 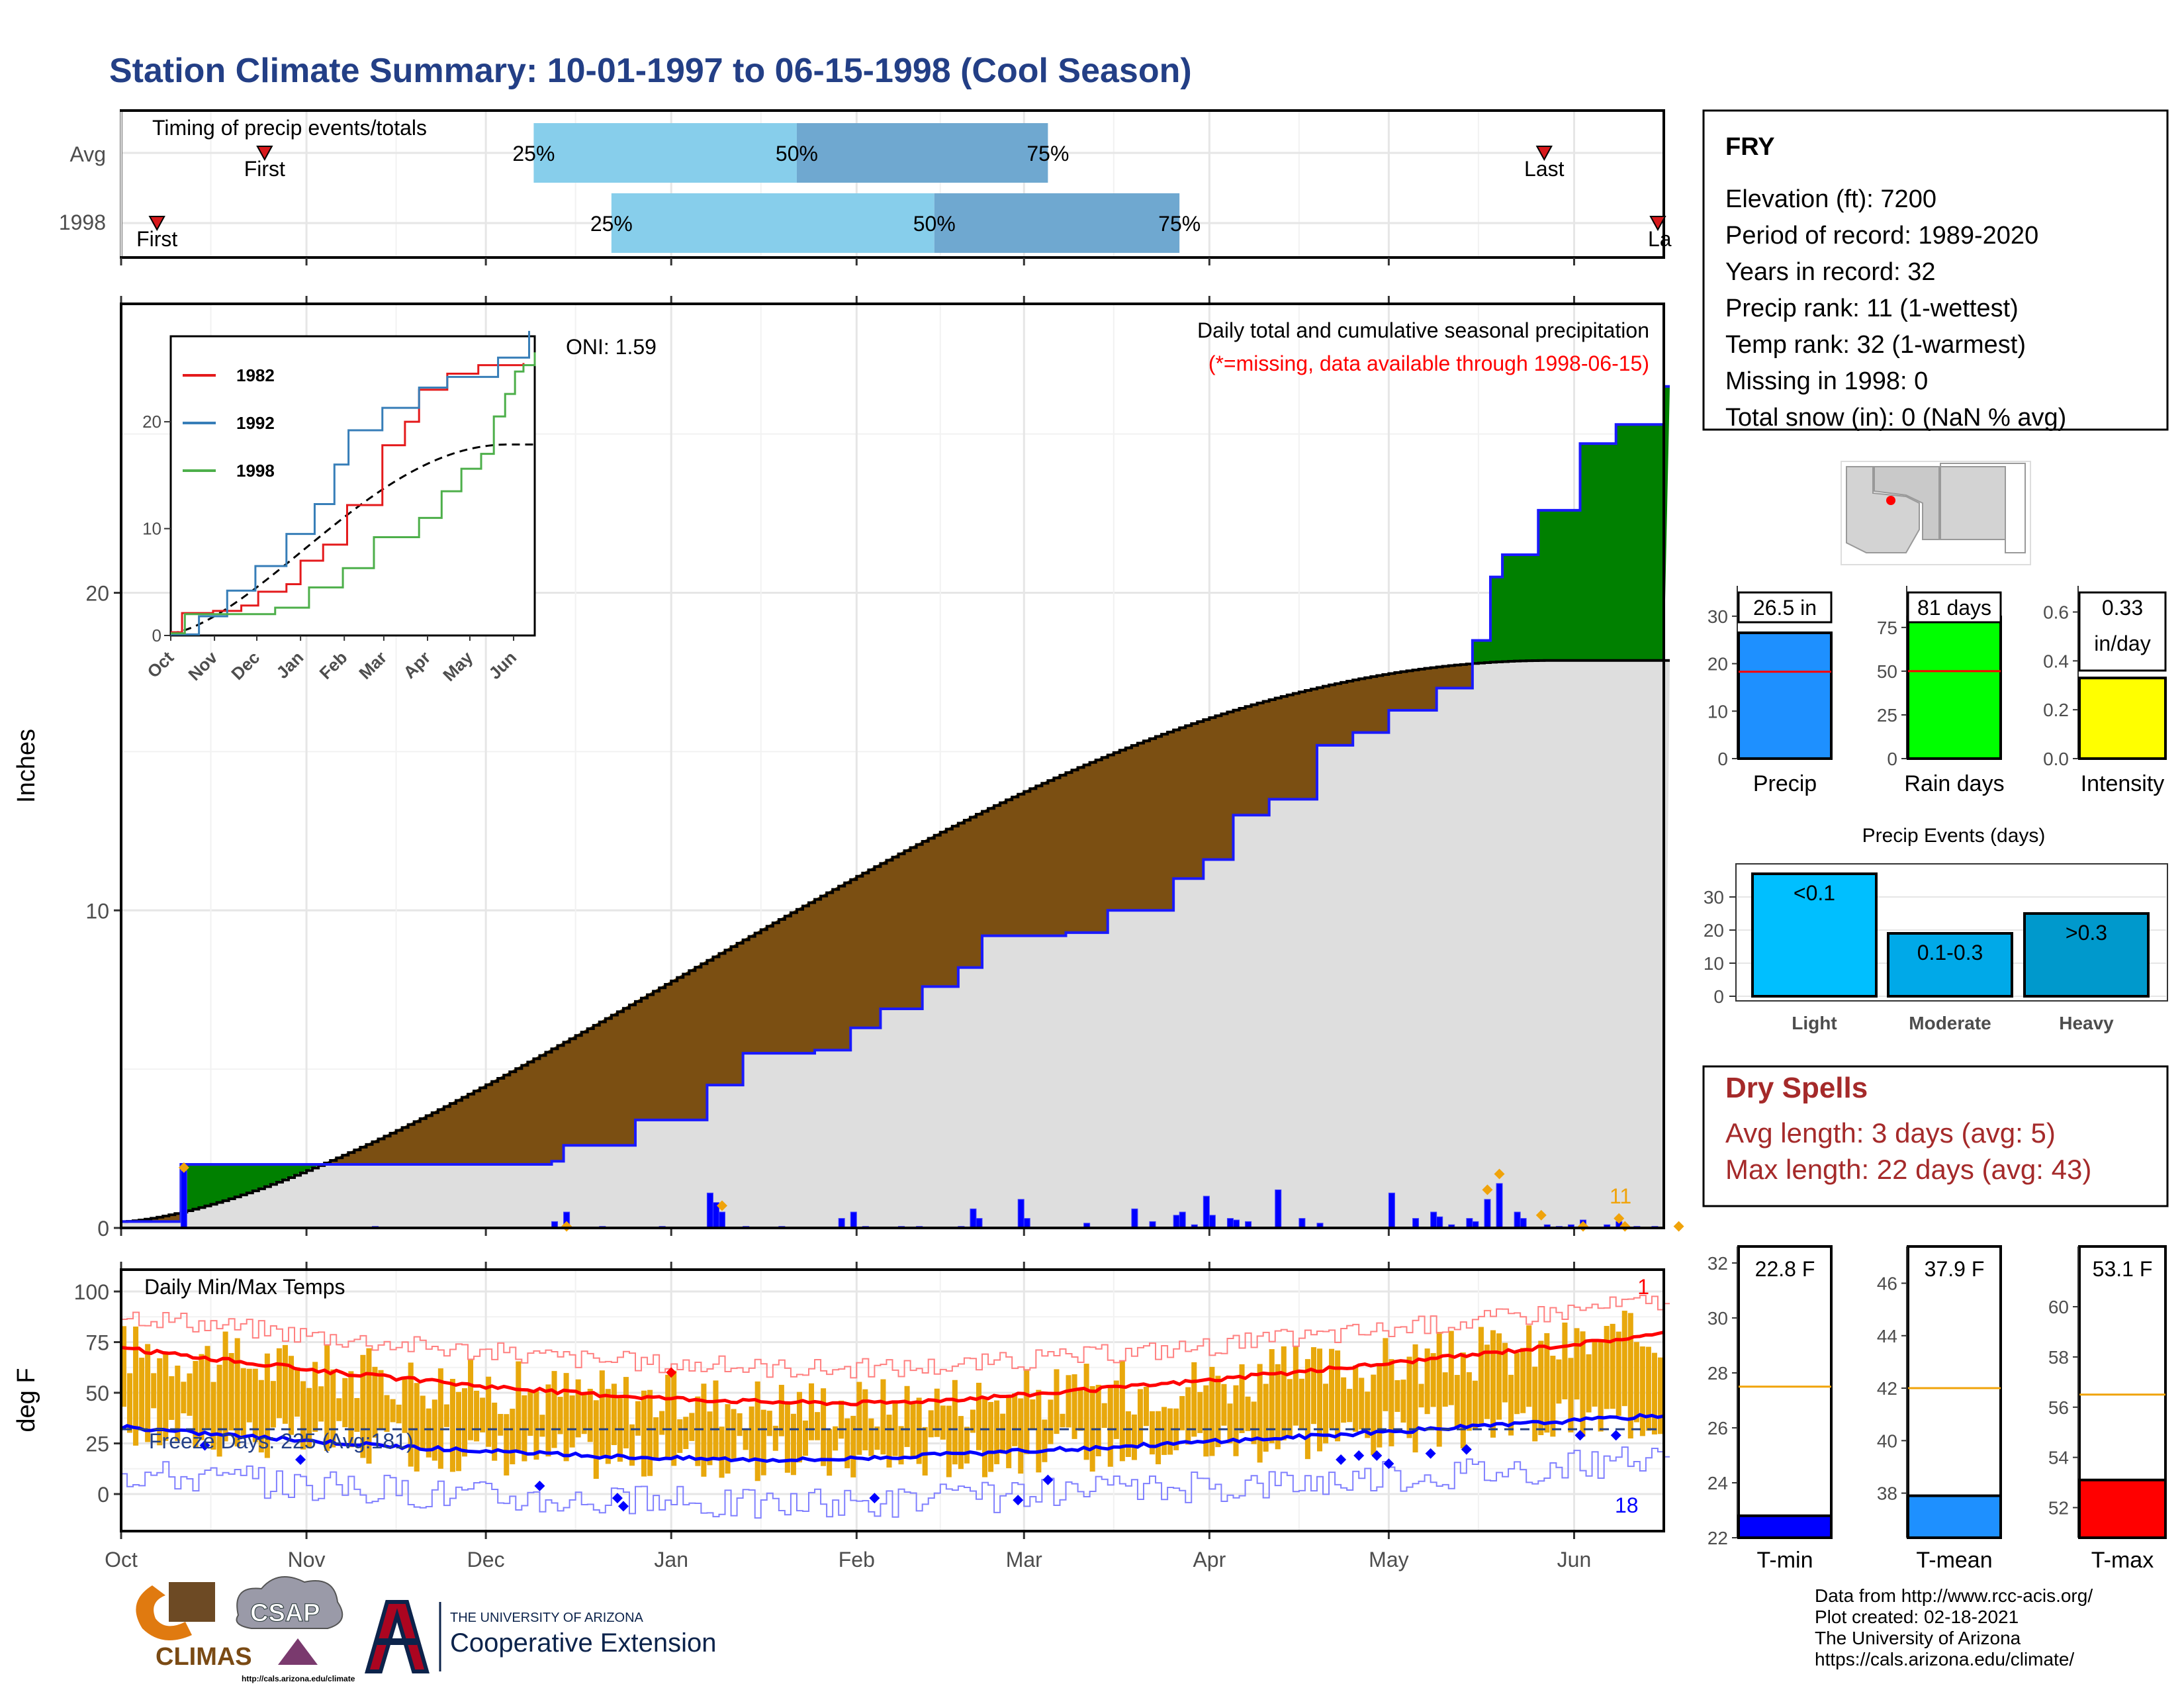 What do you see at coordinates (2056, 710) in the screenshot?
I see `bar-panel-tick-label: 0.2` at bounding box center [2056, 710].